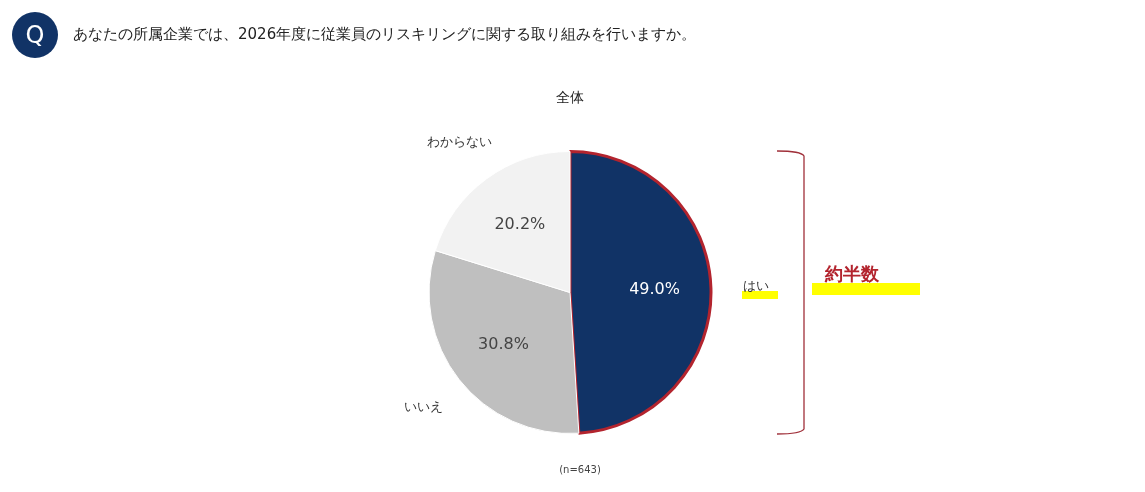 The width and height of the screenshot is (1145, 492). Describe the element at coordinates (852, 274) in the screenshot. I see `text: 約半数` at that location.